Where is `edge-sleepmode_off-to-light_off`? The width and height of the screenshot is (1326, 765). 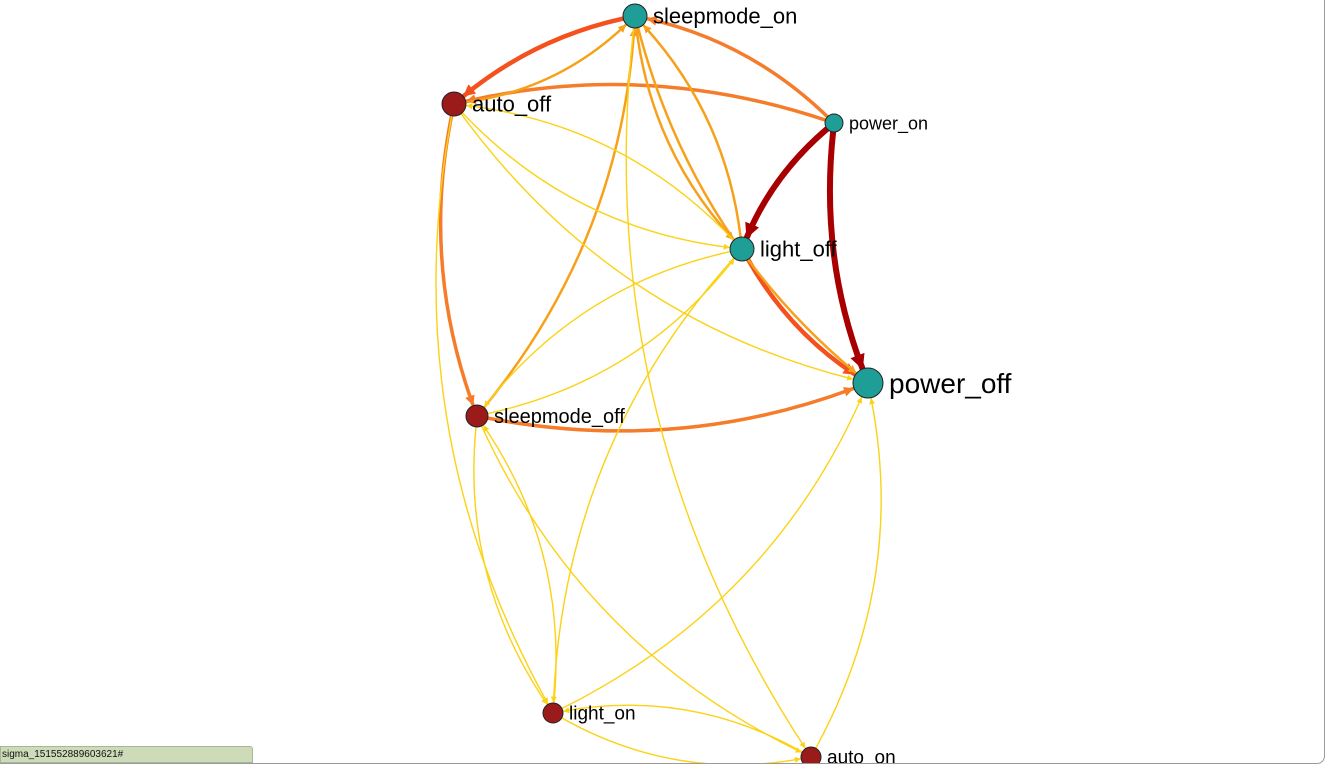 edge-sleepmode_off-to-light_off is located at coordinates (611, 336).